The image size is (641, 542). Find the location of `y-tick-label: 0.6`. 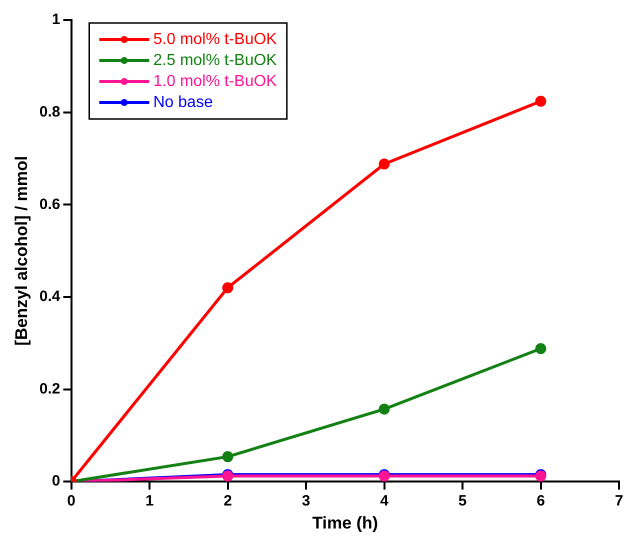

y-tick-label: 0.6 is located at coordinates (49, 204).